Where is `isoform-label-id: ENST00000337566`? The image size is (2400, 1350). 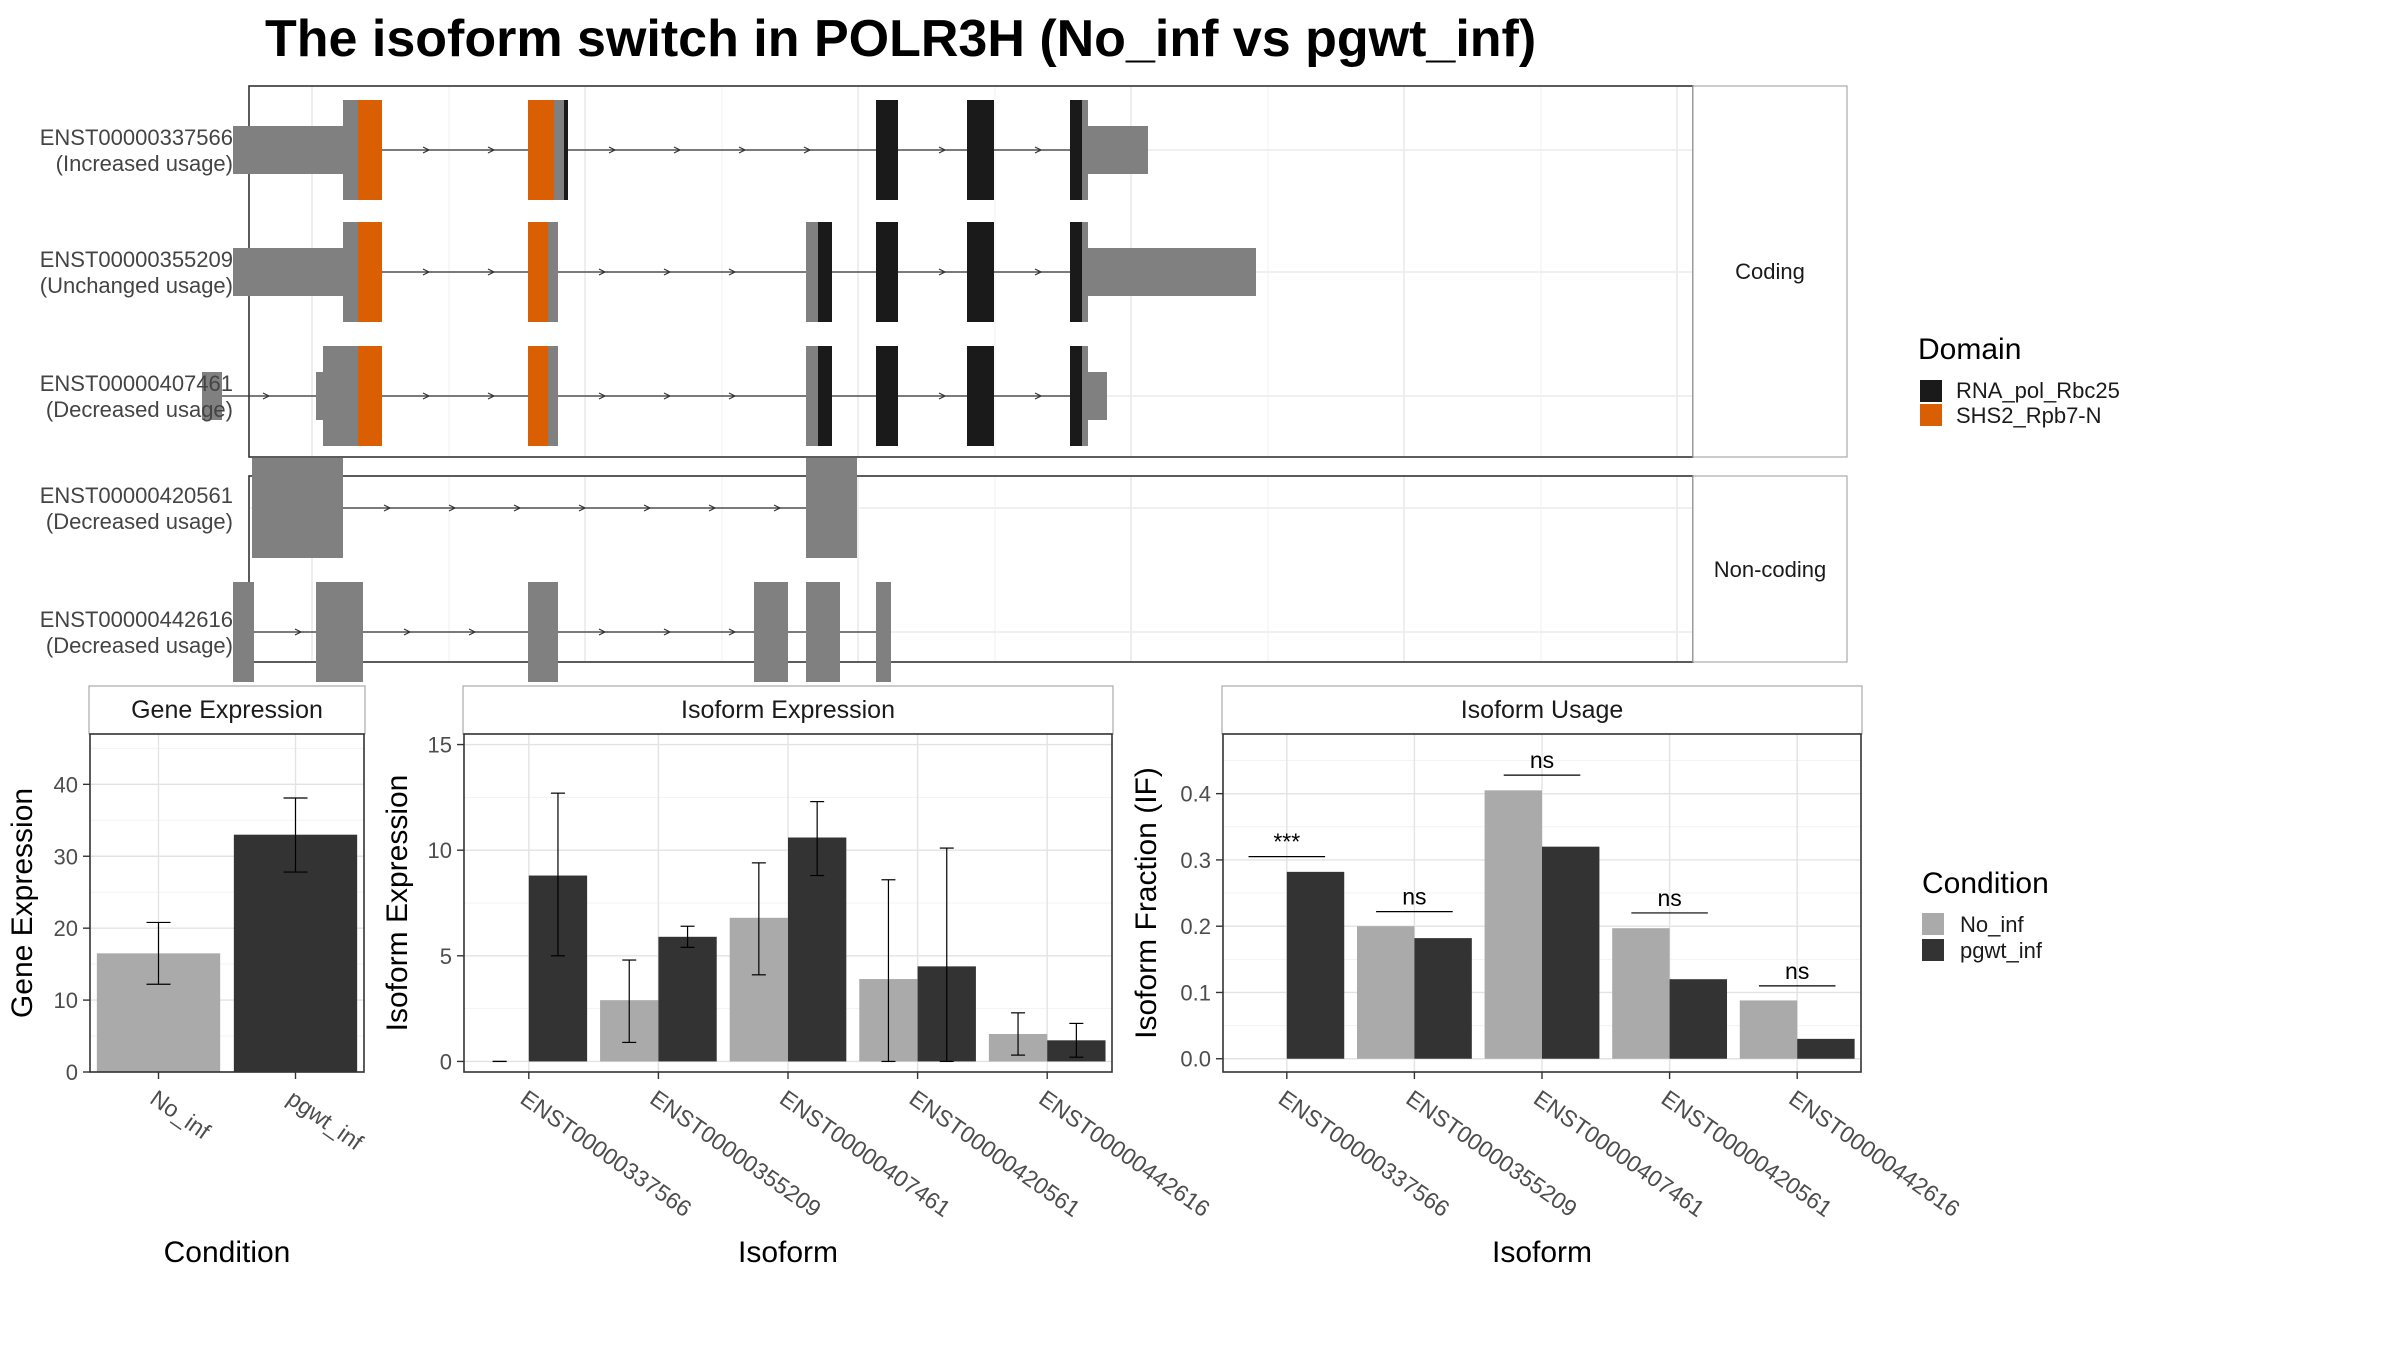
isoform-label-id: ENST00000337566 is located at coordinates (136, 137).